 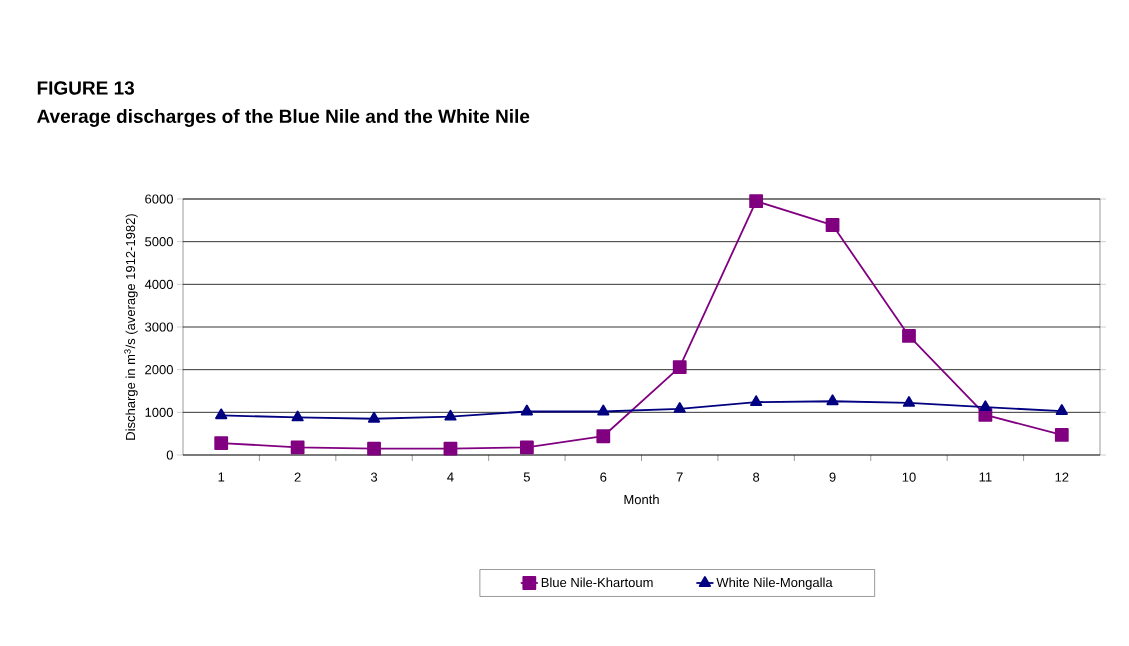 I want to click on y-tick-label: 2000, so click(x=159, y=370).